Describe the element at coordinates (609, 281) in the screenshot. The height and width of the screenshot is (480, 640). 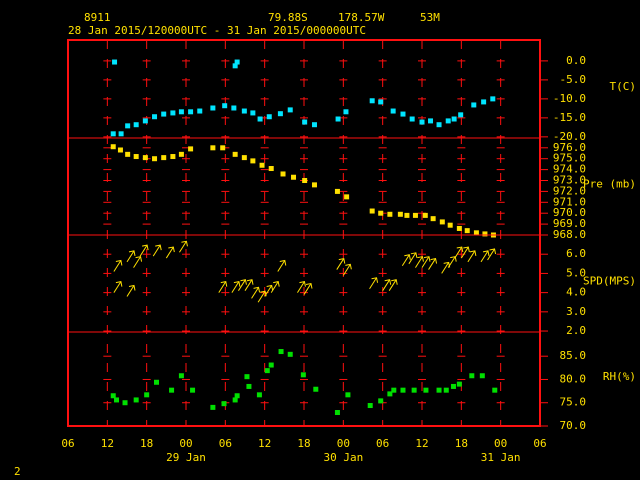
I see `y-axis-label: SPD(MPS)` at that location.